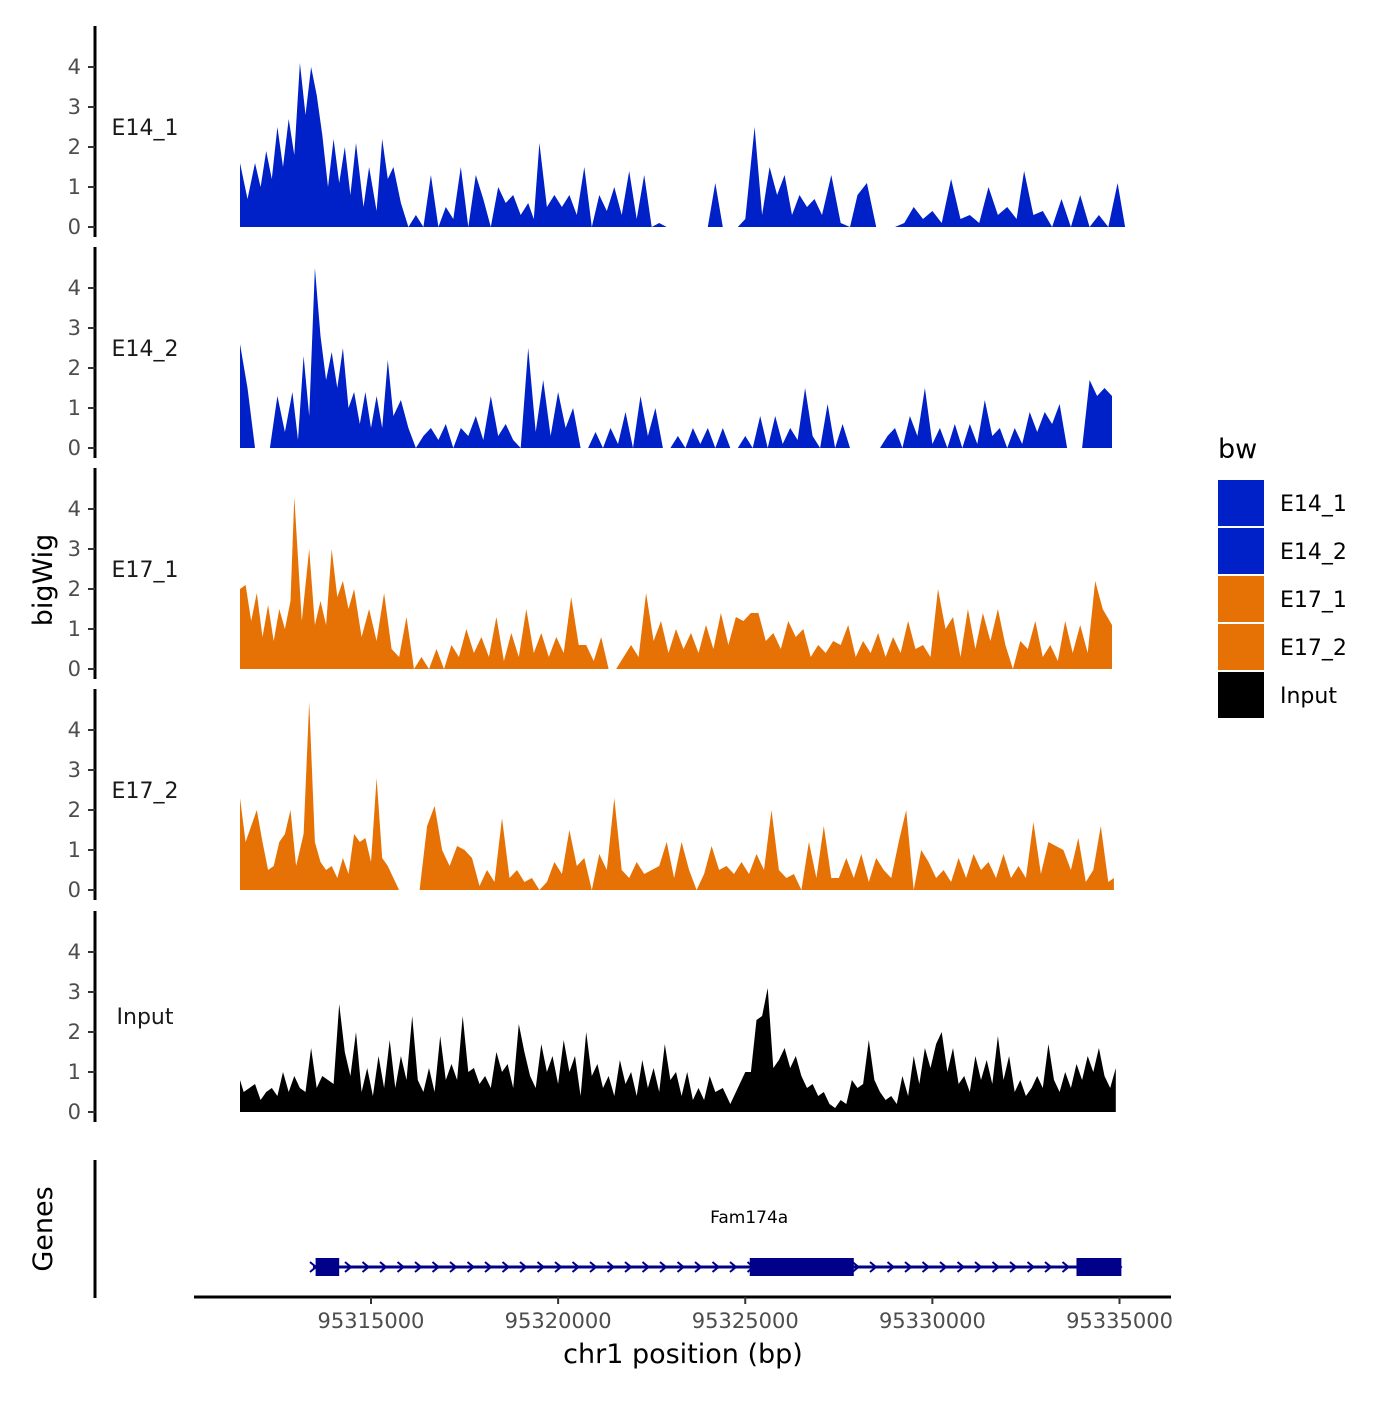  I want to click on genes-panel: Fam174a, so click(608, 1229).